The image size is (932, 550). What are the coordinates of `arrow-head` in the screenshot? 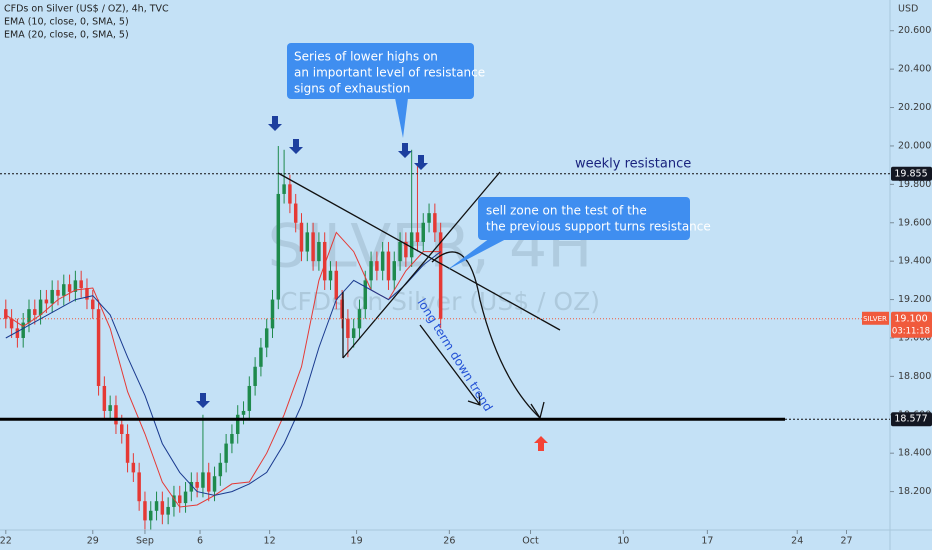 It's located at (474, 399).